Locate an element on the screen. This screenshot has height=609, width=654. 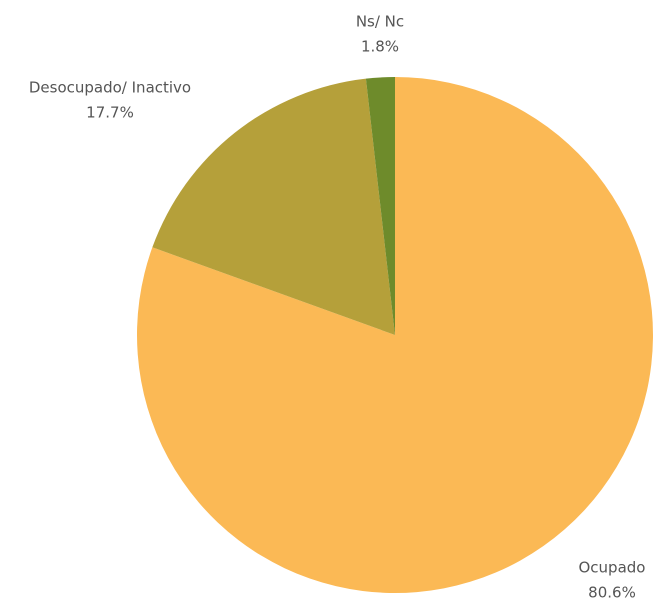
slice-value-label: 1.8% is located at coordinates (380, 47).